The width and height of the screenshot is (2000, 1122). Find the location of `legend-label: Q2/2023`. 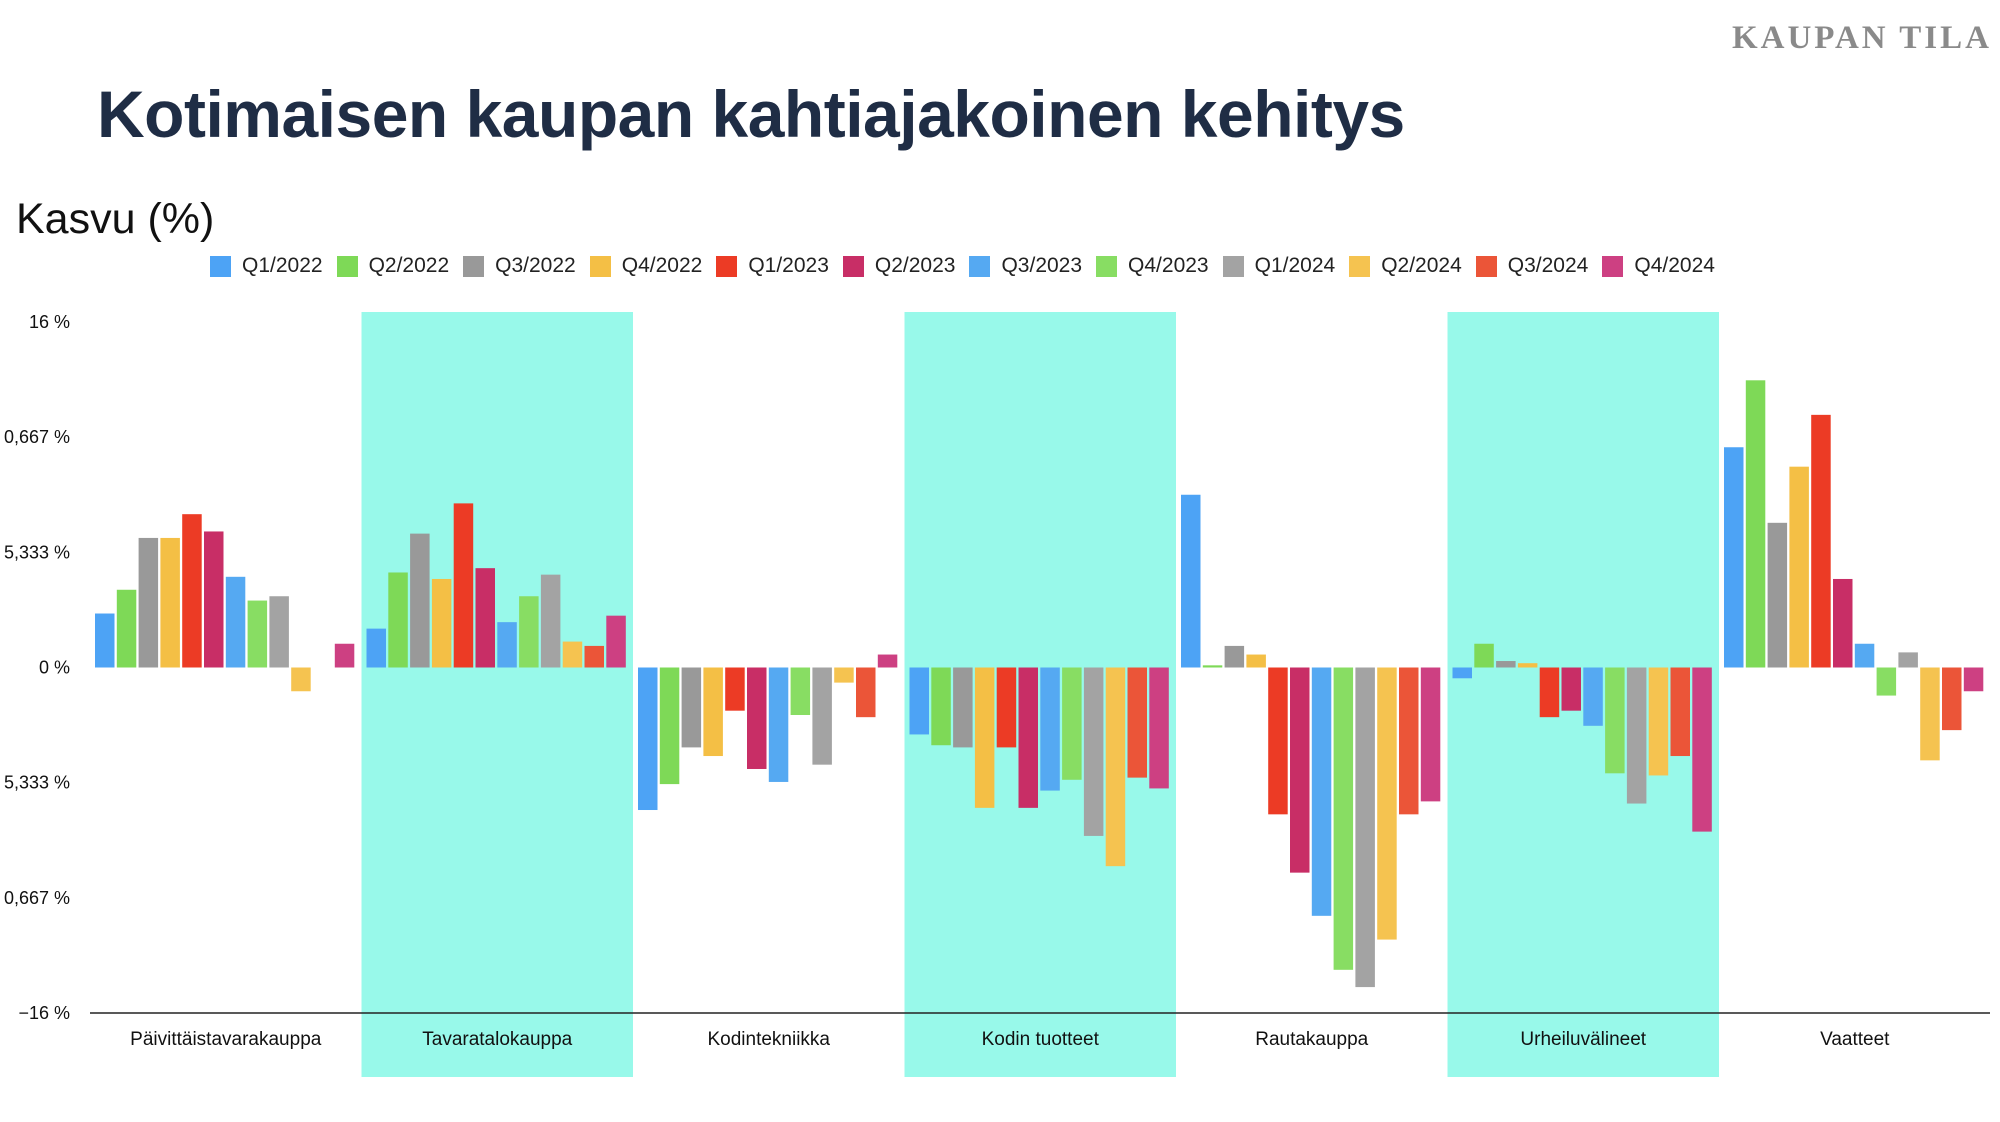

legend-label: Q2/2023 is located at coordinates (915, 265).